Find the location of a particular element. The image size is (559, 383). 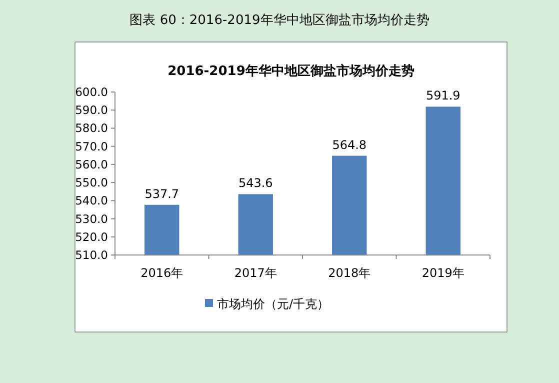

x-tick-label: 2017年 is located at coordinates (255, 273).